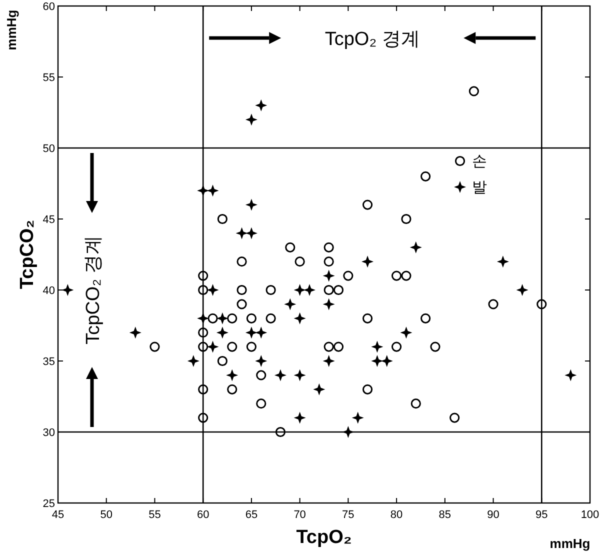 The image size is (606, 556). What do you see at coordinates (251, 515) in the screenshot?
I see `x-tick-label: 65` at bounding box center [251, 515].